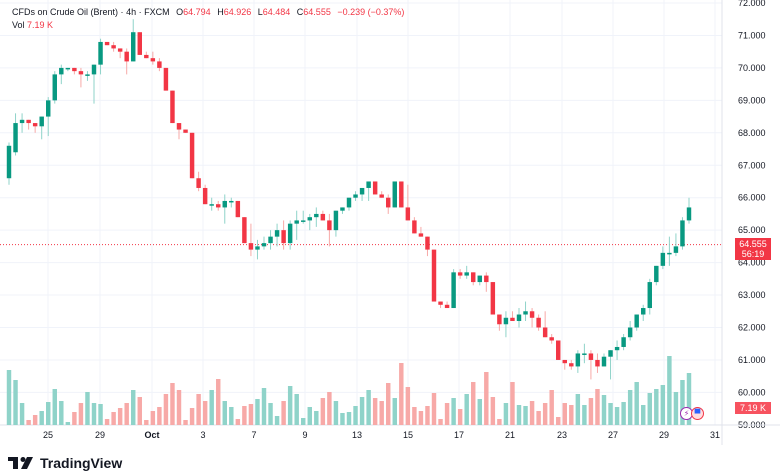  Describe the element at coordinates (715, 435) in the screenshot. I see `time-axis-label: 31` at that location.